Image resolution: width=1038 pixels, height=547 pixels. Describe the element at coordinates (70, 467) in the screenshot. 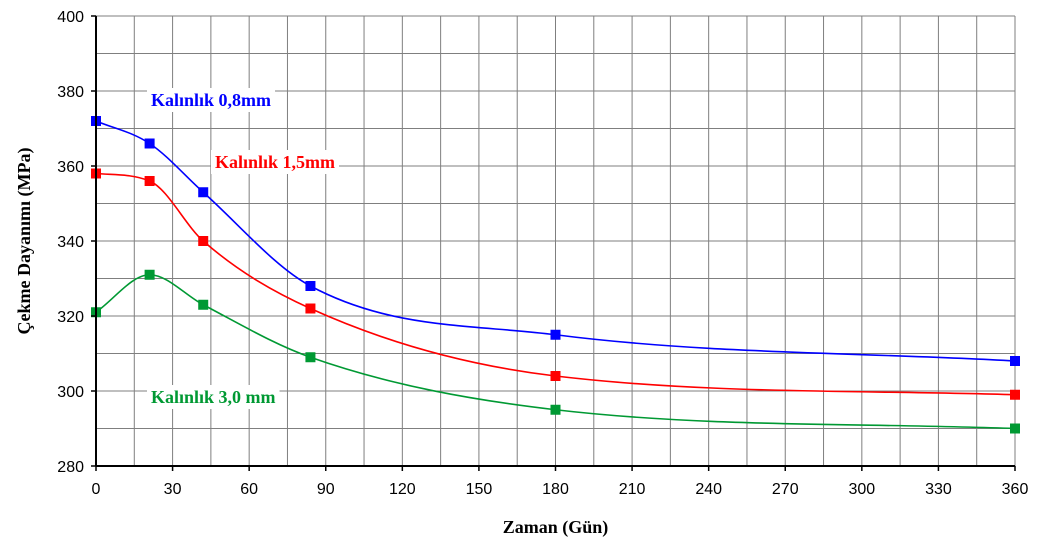

I see `y-tick-label: 280` at that location.